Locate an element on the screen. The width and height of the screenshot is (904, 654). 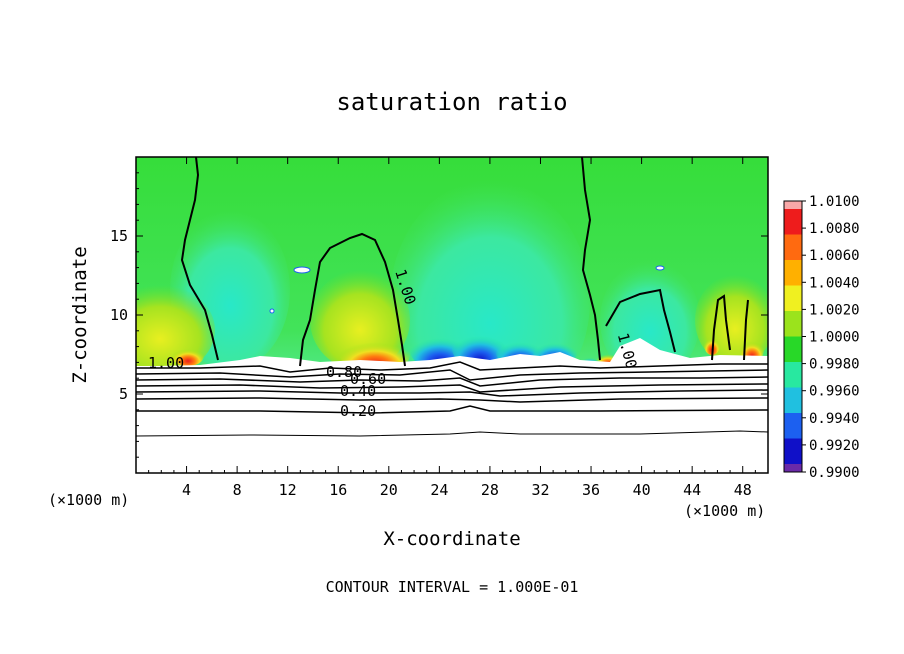
y-tick-label: 10 is located at coordinates (119, 315).